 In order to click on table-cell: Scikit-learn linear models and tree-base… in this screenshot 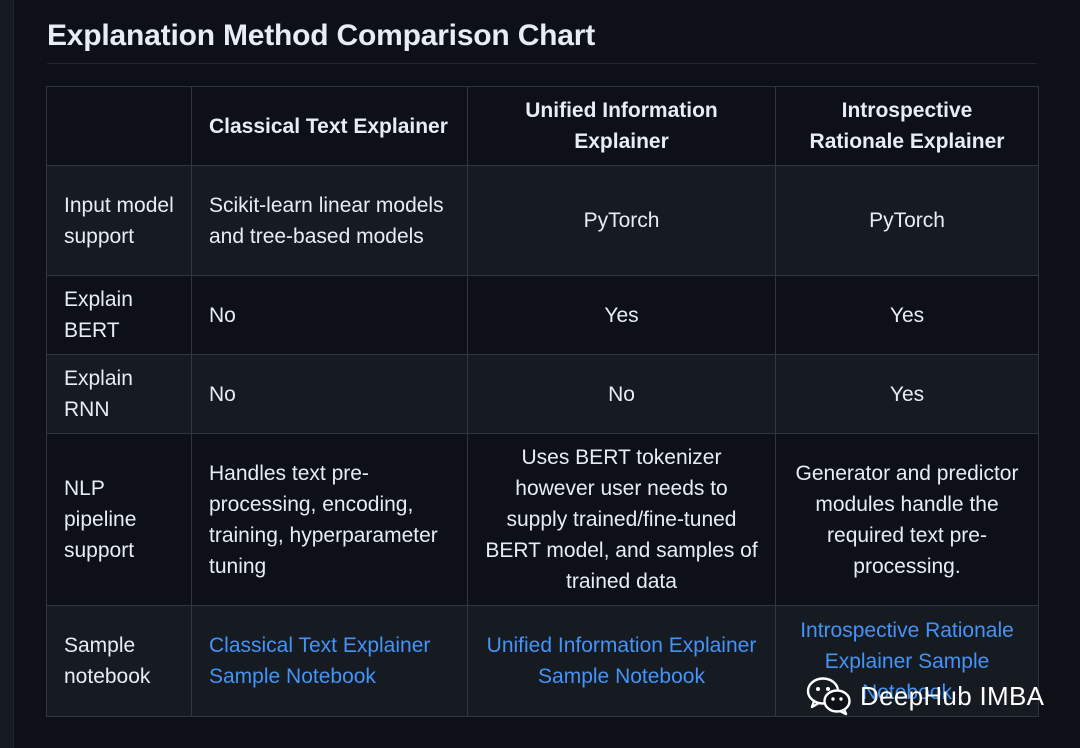, I will do `click(329, 220)`.